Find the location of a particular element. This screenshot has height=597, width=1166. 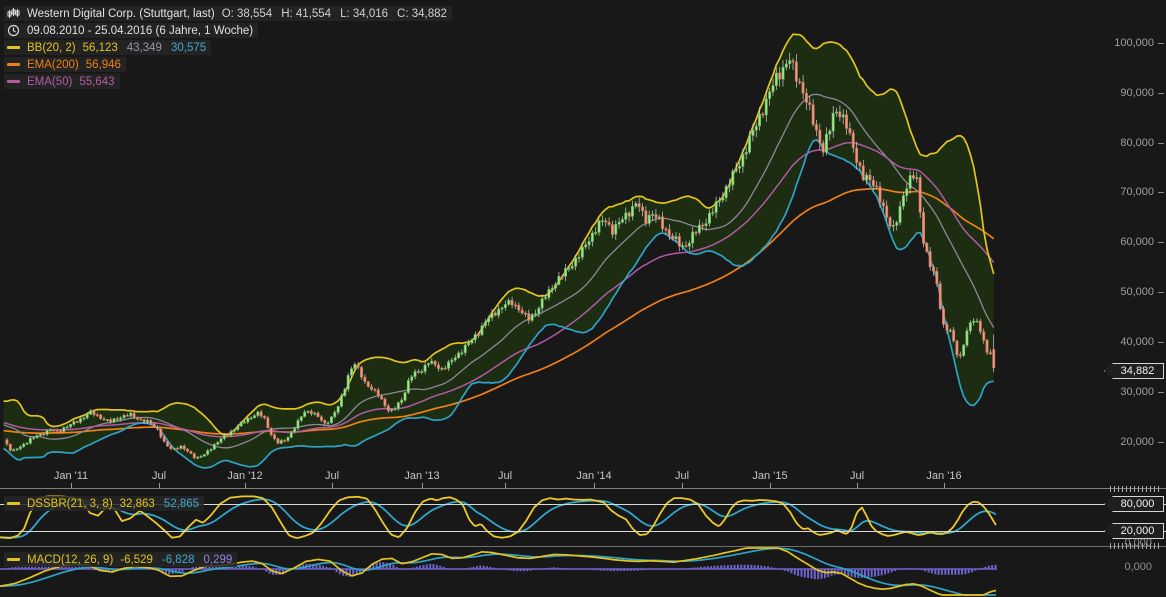

pane-resize-grip-upper is located at coordinates (1135, 489).